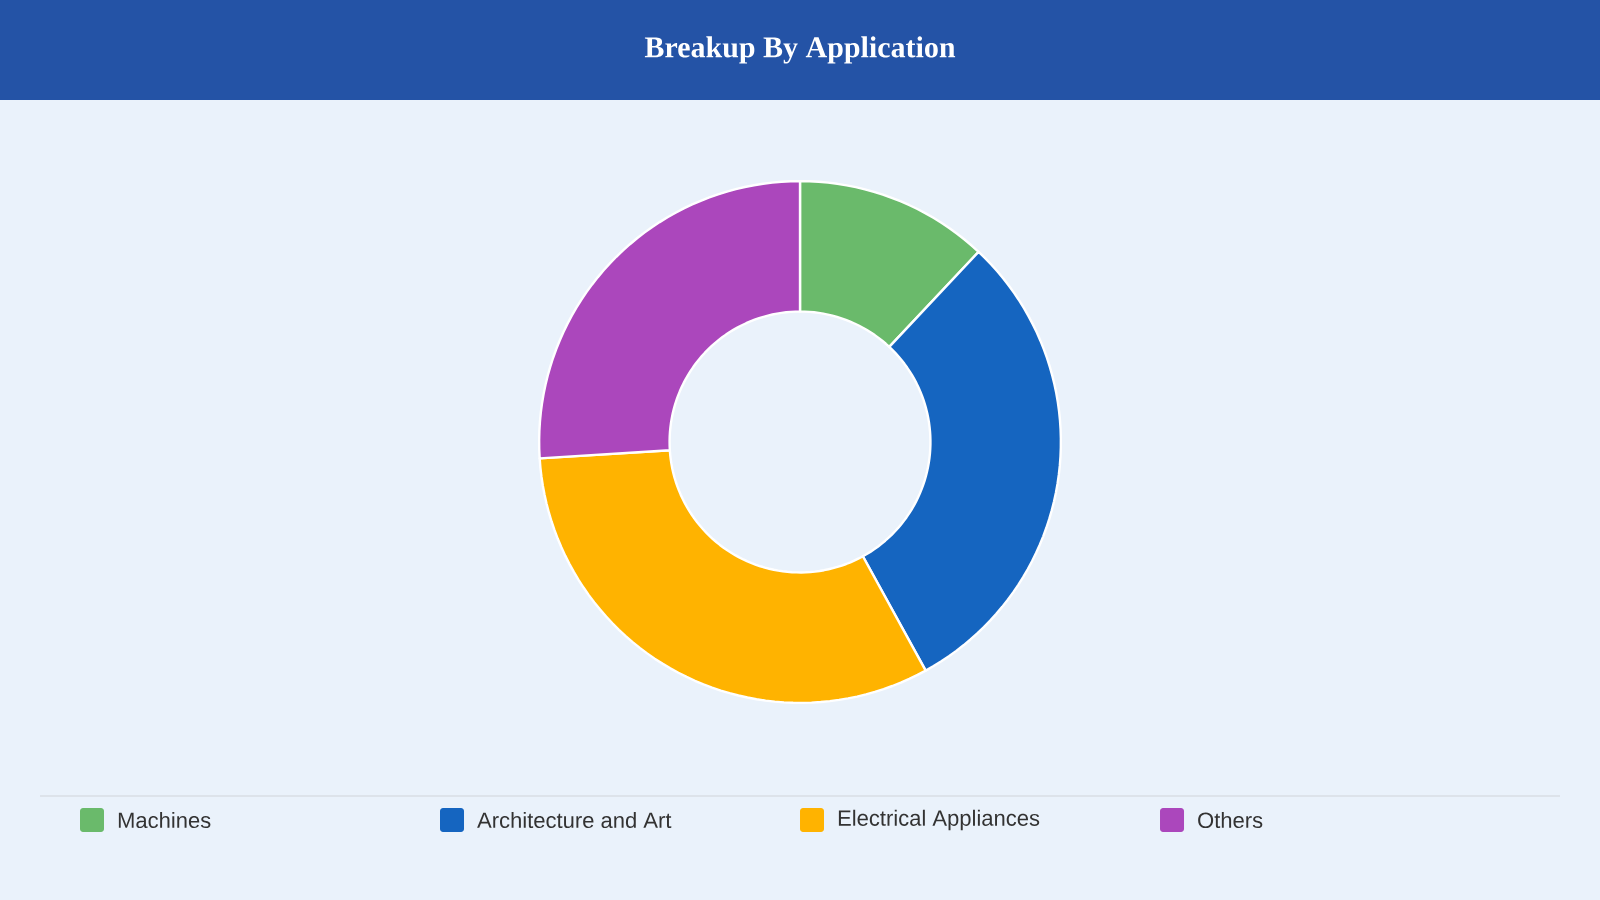 This screenshot has width=1600, height=900. Describe the element at coordinates (574, 820) in the screenshot. I see `legend-label: Architecture and Art` at that location.